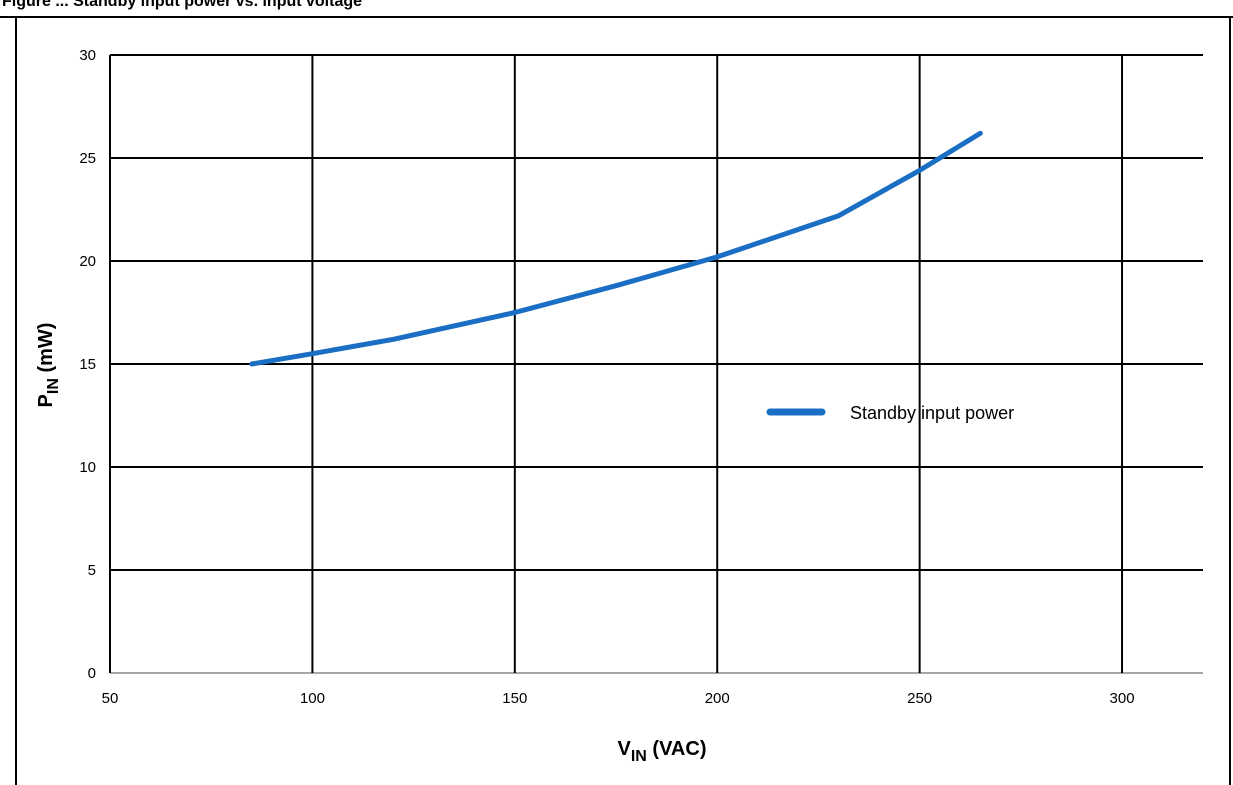 The image size is (1233, 785). I want to click on x-tick-label: 150, so click(514, 698).